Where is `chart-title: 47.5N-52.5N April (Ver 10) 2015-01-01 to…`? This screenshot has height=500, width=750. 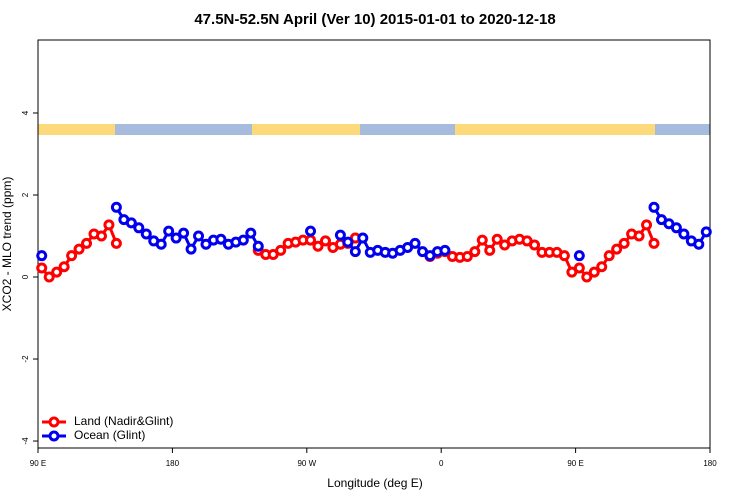
chart-title: 47.5N-52.5N April (Ver 10) 2015-01-01 to… is located at coordinates (374, 19).